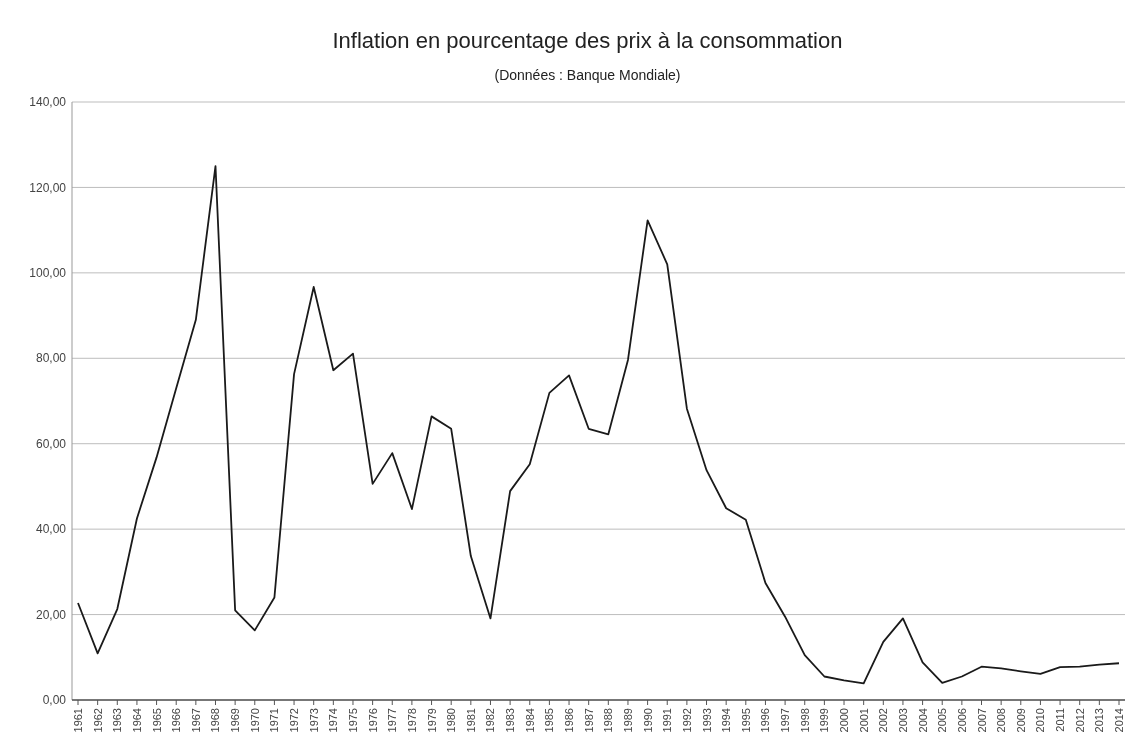  I want to click on y-tick-label: 0,00, so click(54, 700).